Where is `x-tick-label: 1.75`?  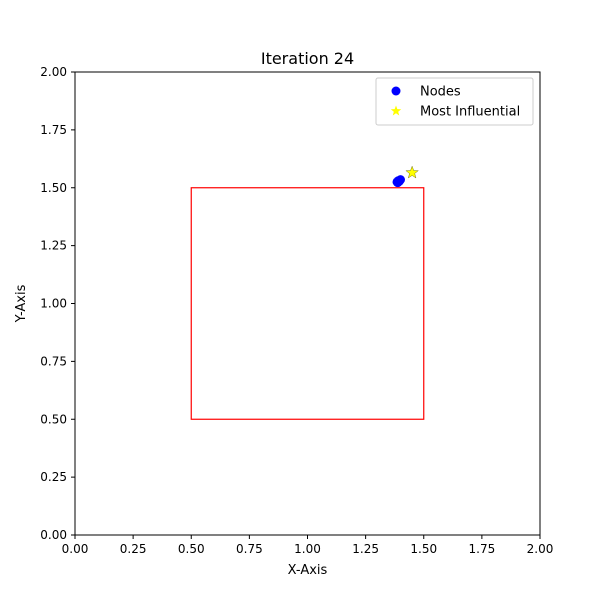
x-tick-label: 1.75 is located at coordinates (482, 549).